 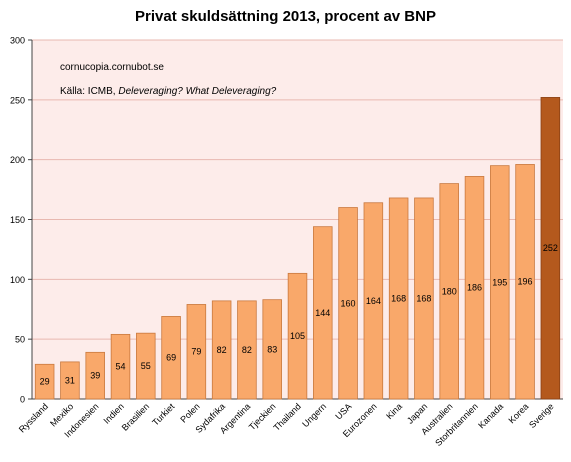 I want to click on x-tick-label: Brasilien, so click(x=135, y=416).